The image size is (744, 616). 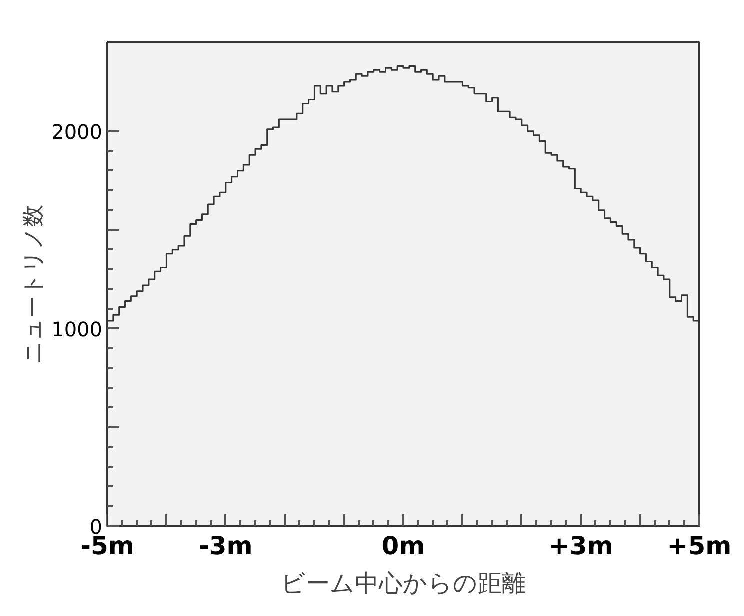 What do you see at coordinates (225, 546) in the screenshot?
I see `x-tick-label: -3m` at bounding box center [225, 546].